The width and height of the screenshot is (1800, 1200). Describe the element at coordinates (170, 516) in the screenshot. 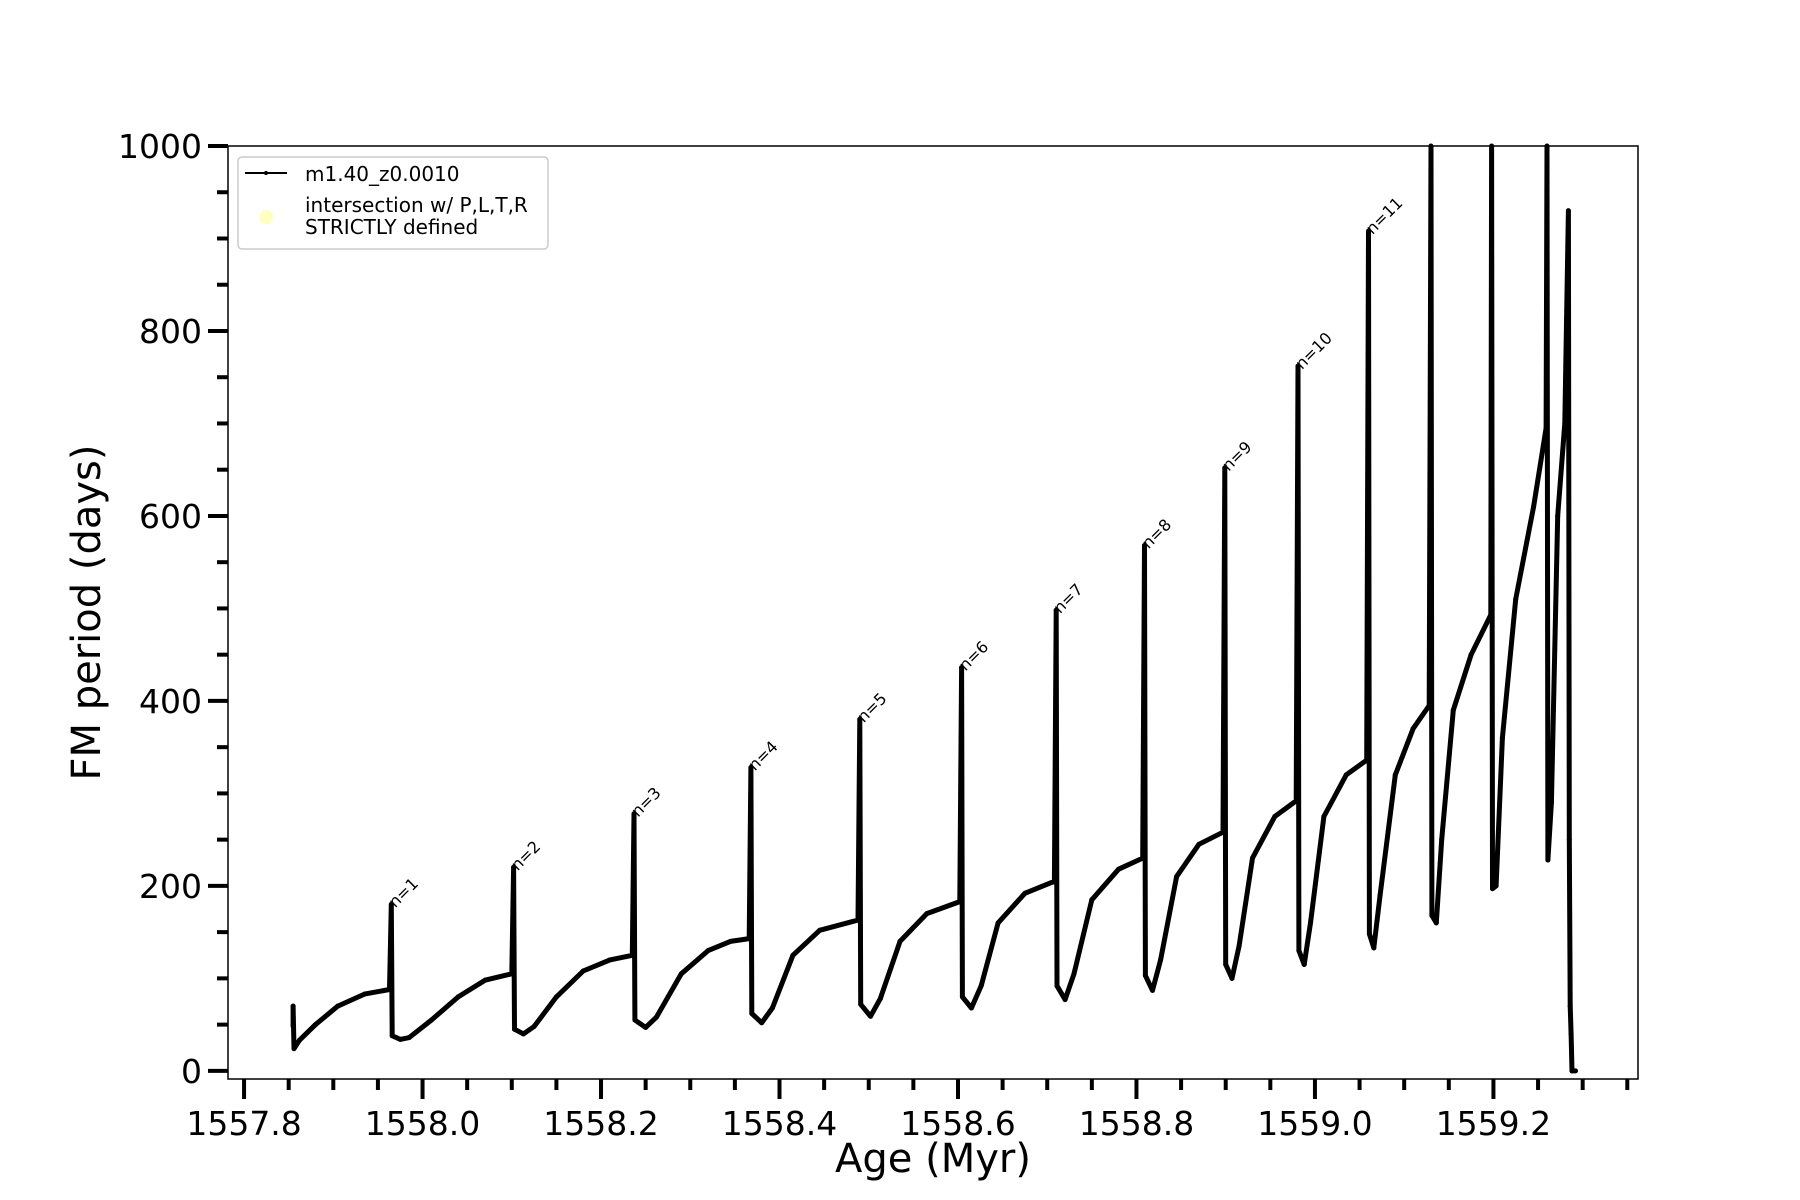

I see `y-tick-label: 600` at that location.